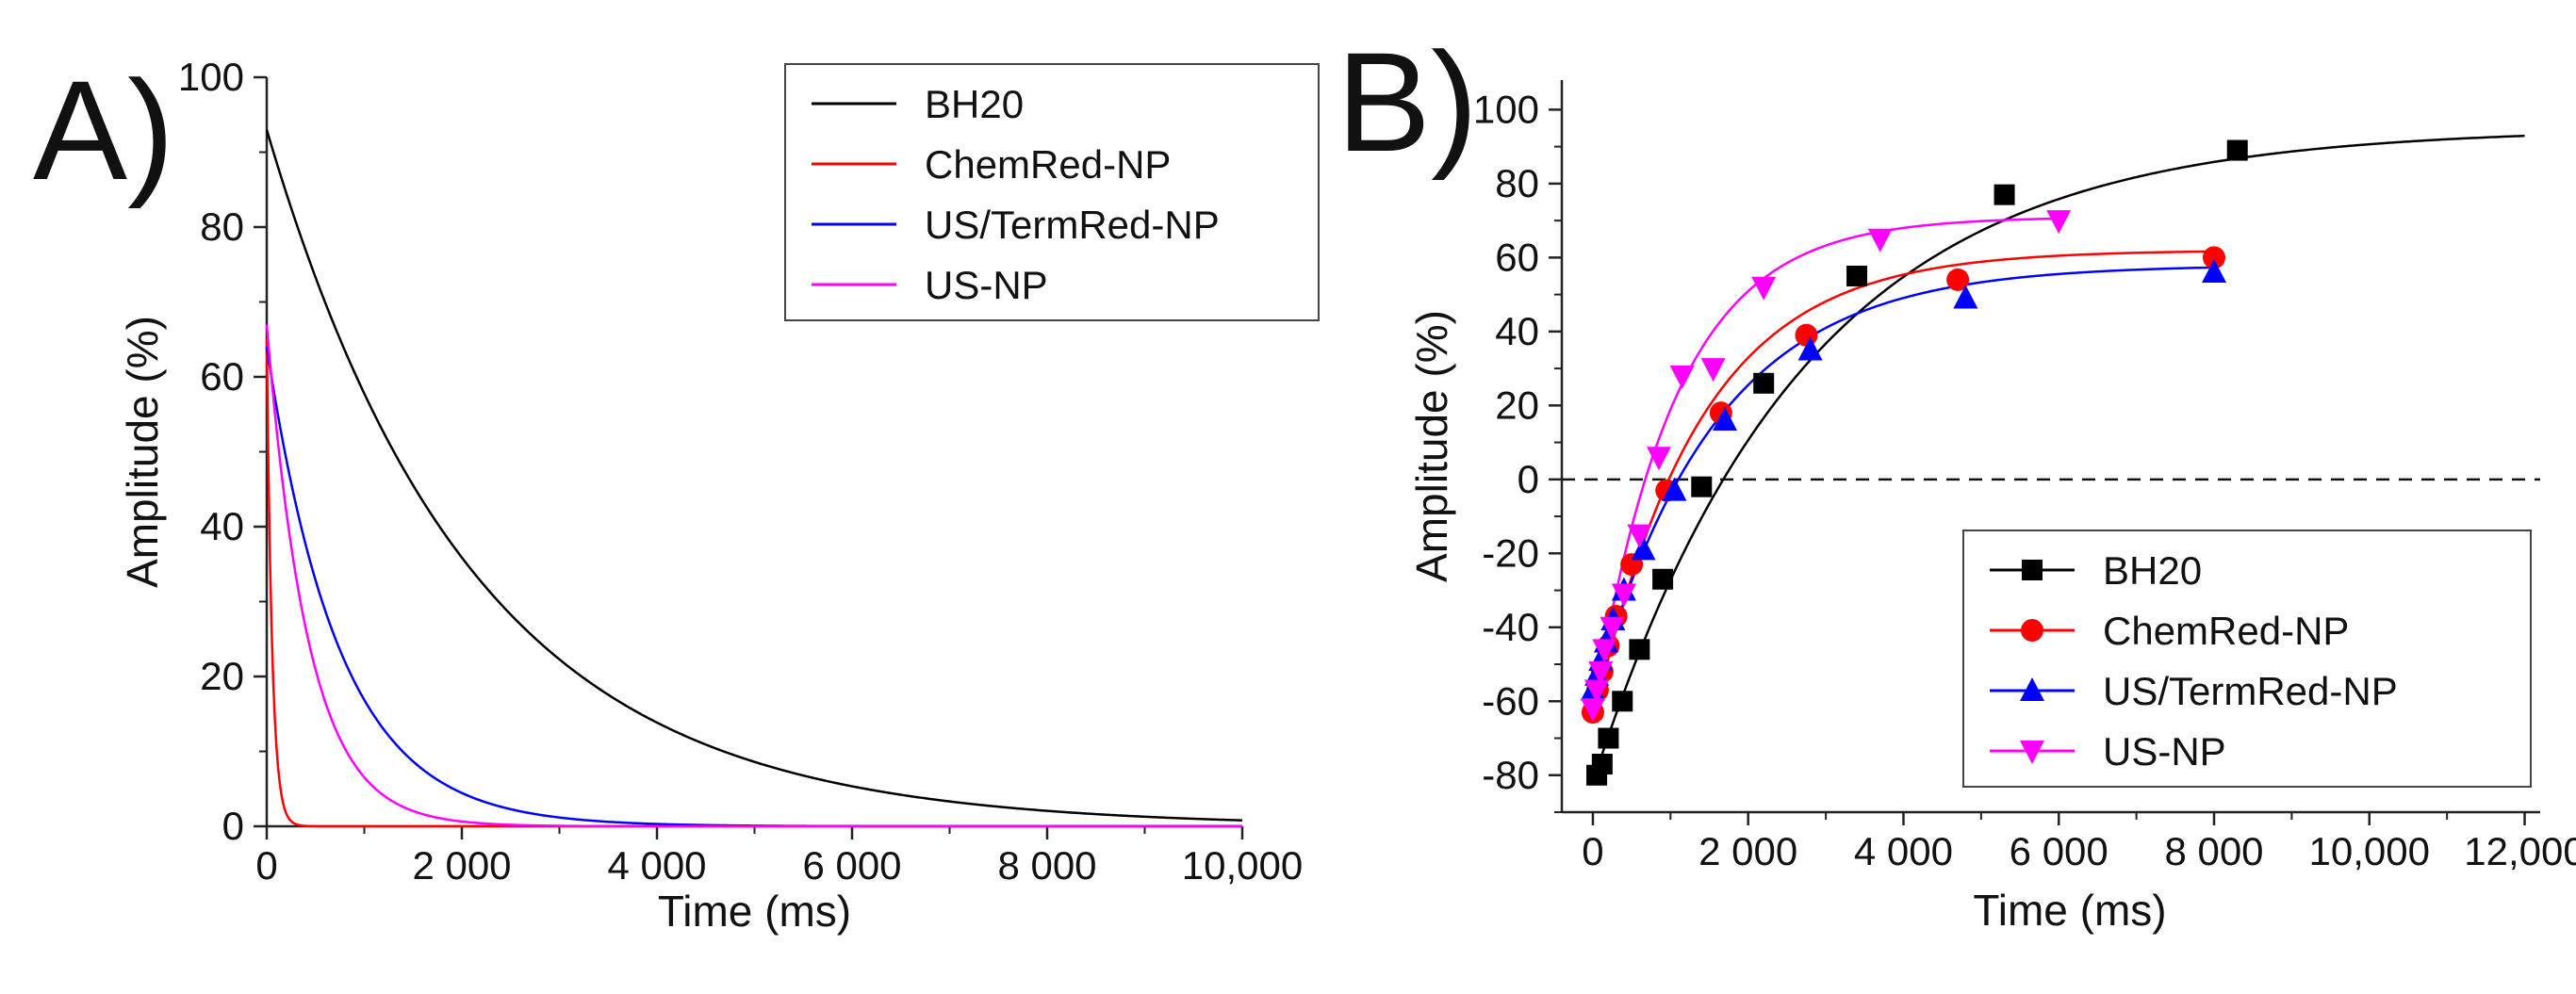 The height and width of the screenshot is (994, 2576). Describe the element at coordinates (233, 826) in the screenshot. I see `y-tick-label-a: 0` at that location.